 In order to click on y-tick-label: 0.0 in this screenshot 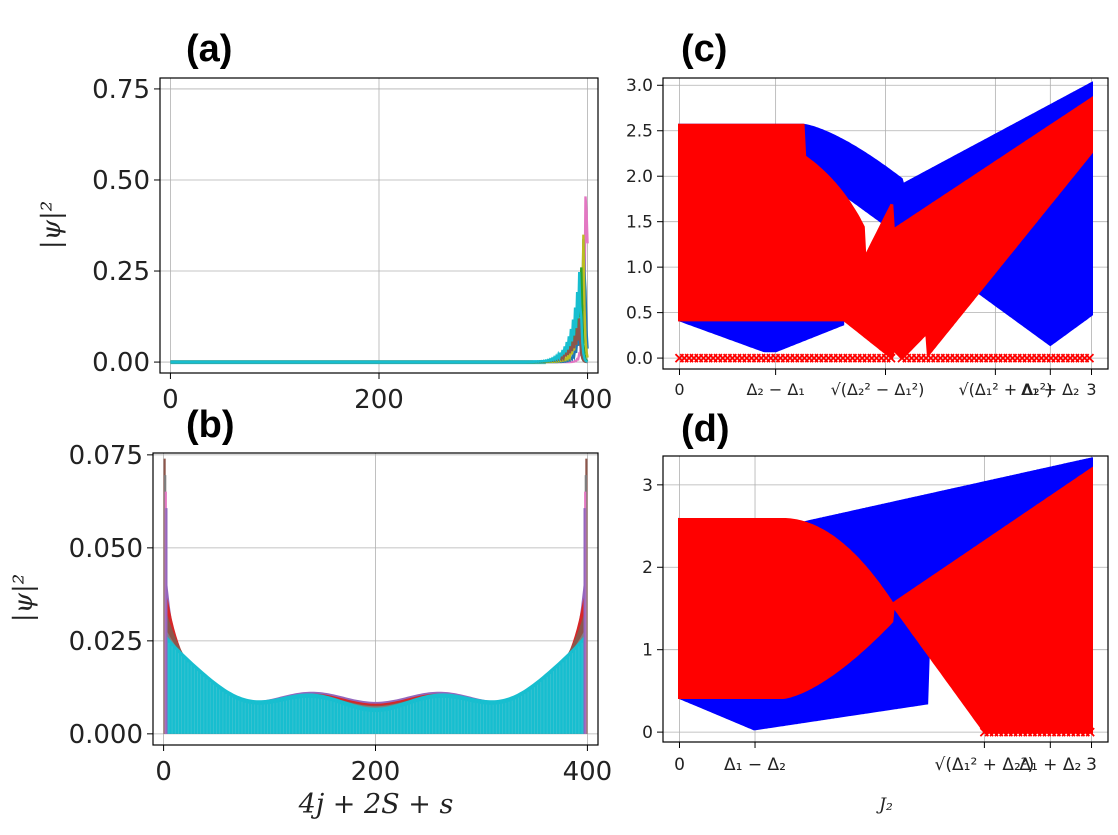, I will do `click(639, 359)`.